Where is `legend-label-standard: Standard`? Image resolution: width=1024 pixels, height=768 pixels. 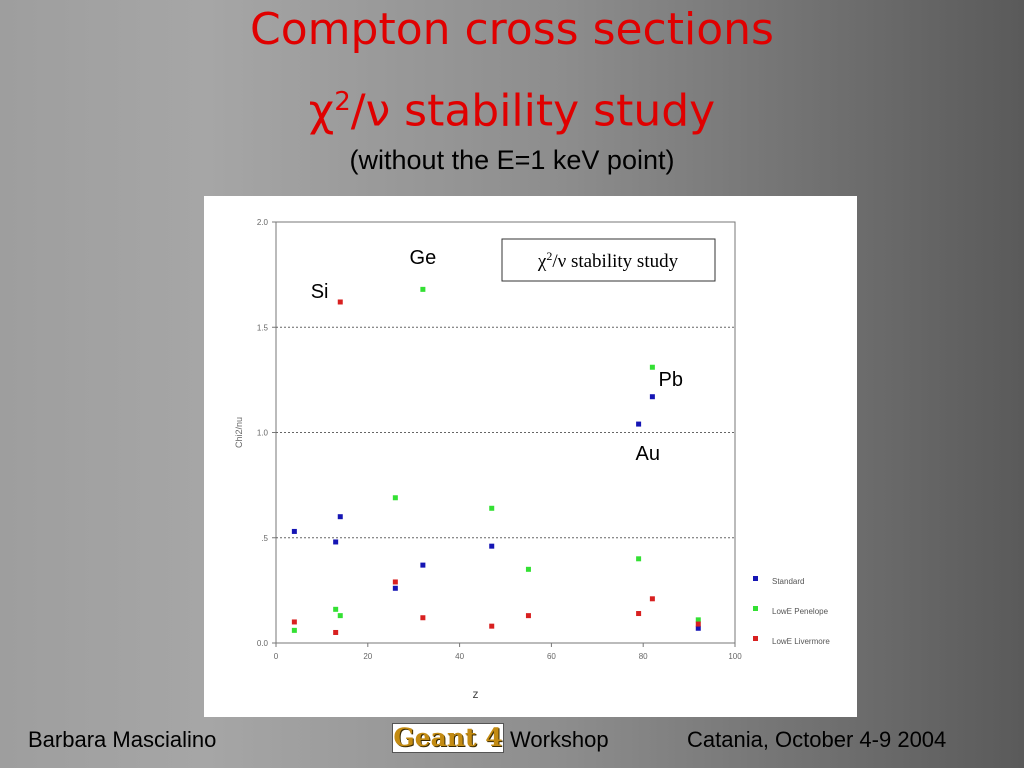 legend-label-standard: Standard is located at coordinates (788, 581).